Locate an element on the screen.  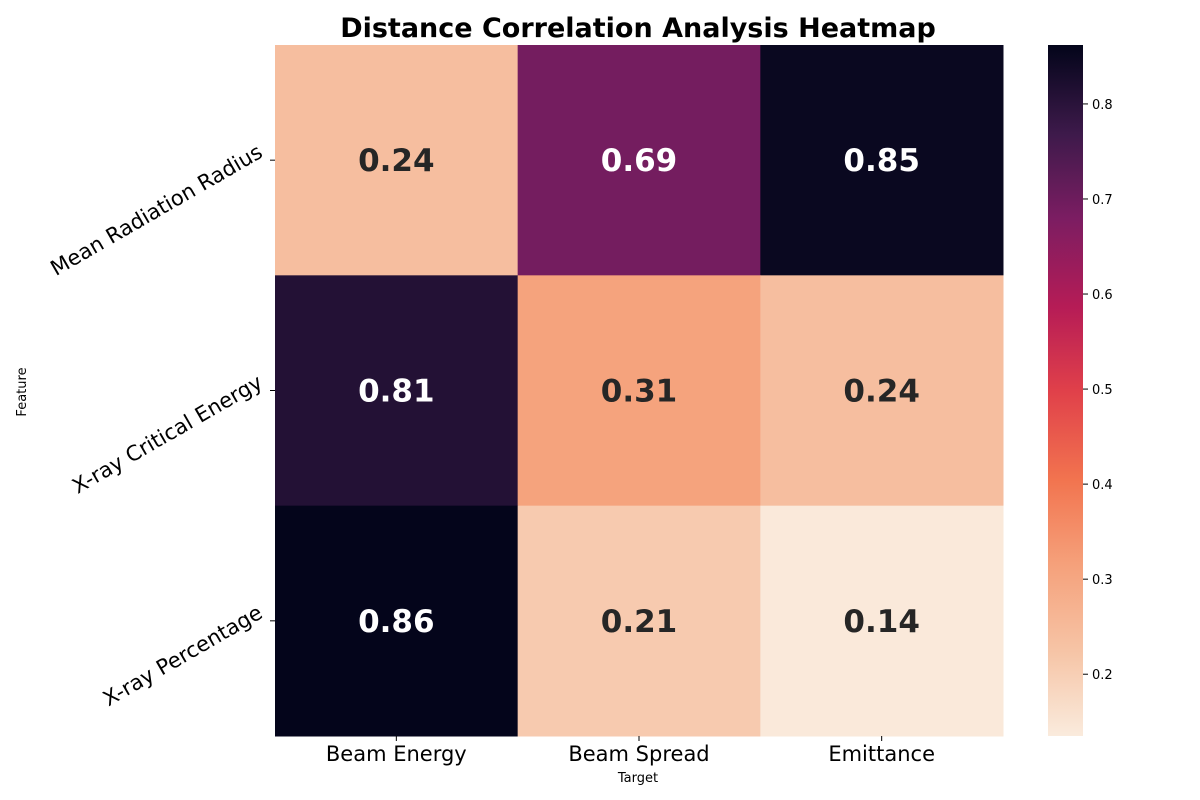
x-axis-title: Target is located at coordinates (637, 778).